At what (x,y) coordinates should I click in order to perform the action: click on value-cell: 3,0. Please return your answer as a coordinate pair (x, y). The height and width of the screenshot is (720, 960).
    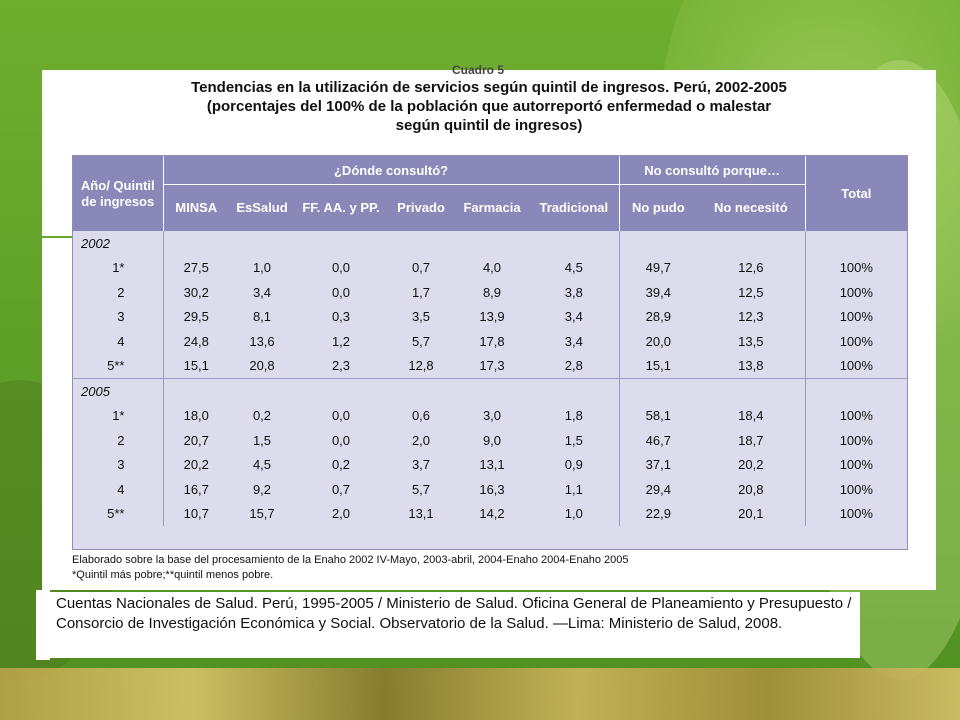
    Looking at the image, I should click on (492, 416).